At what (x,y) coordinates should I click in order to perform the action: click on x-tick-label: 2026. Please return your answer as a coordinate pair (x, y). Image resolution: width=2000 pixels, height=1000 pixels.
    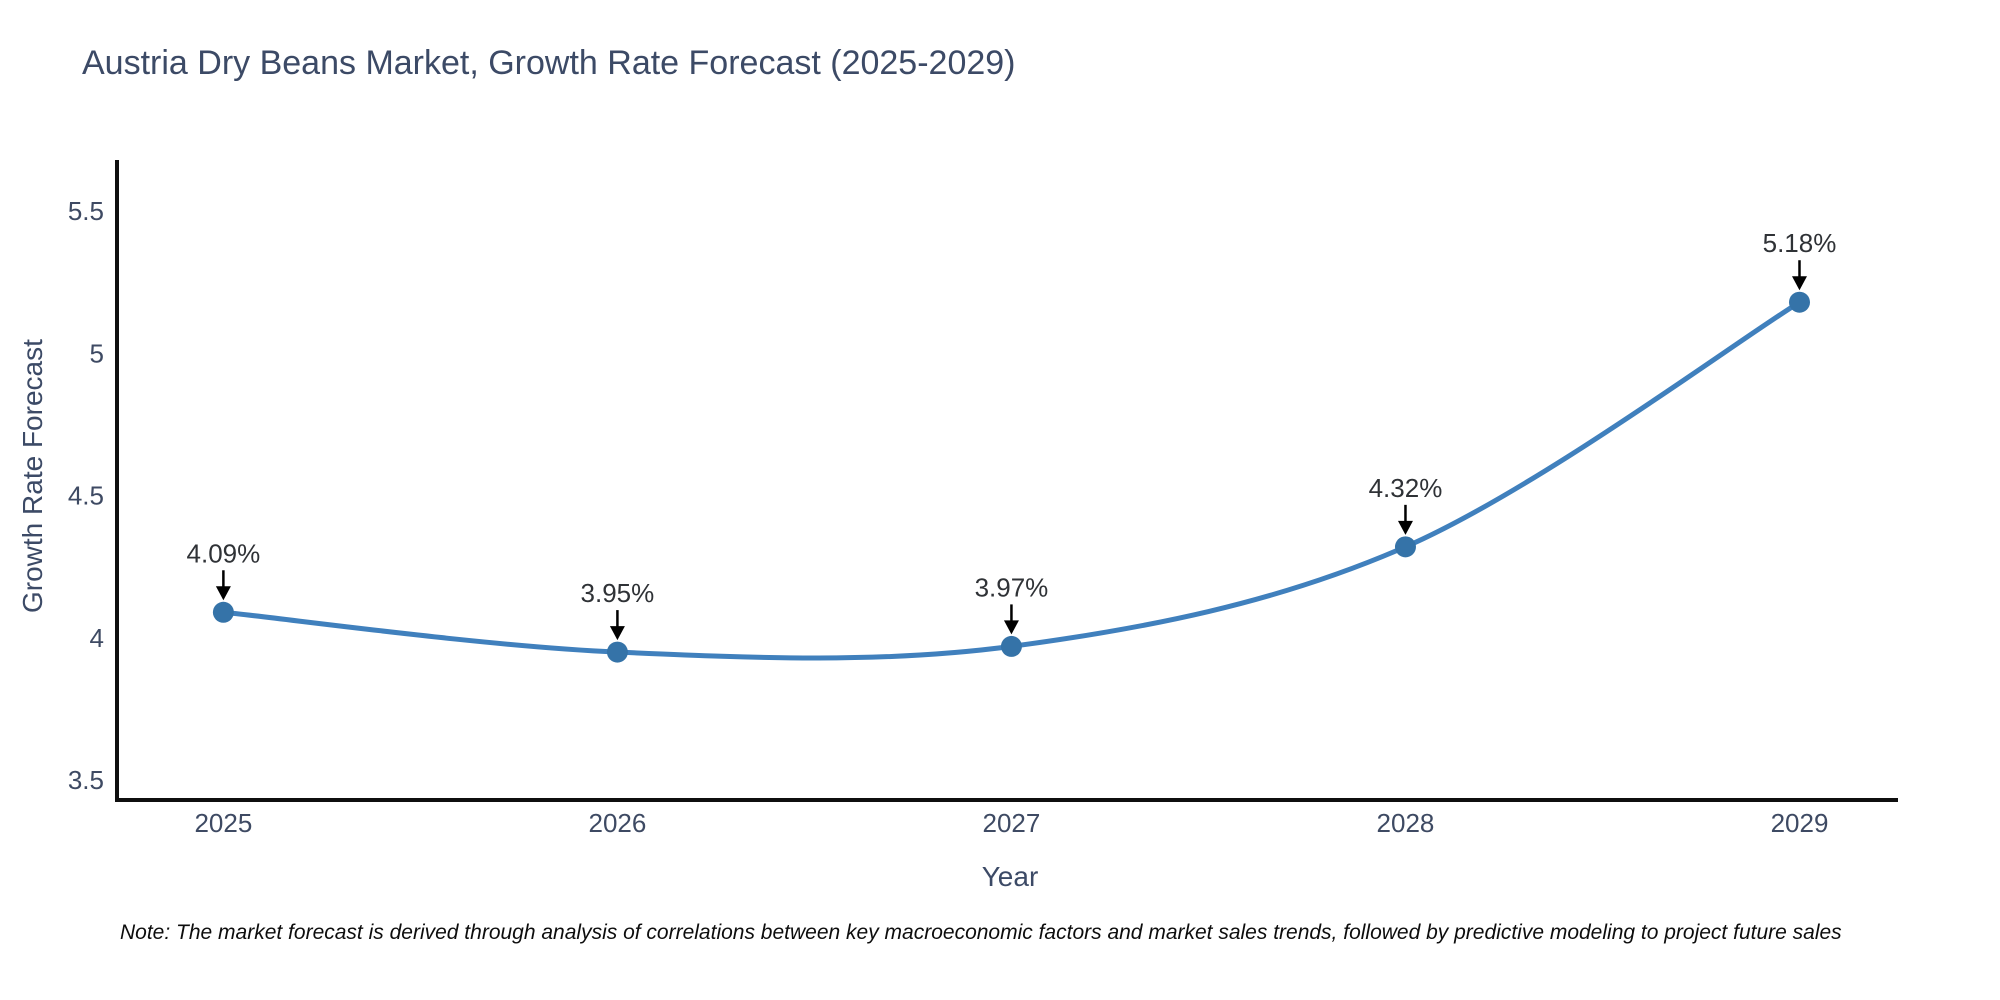
    Looking at the image, I should click on (617, 823).